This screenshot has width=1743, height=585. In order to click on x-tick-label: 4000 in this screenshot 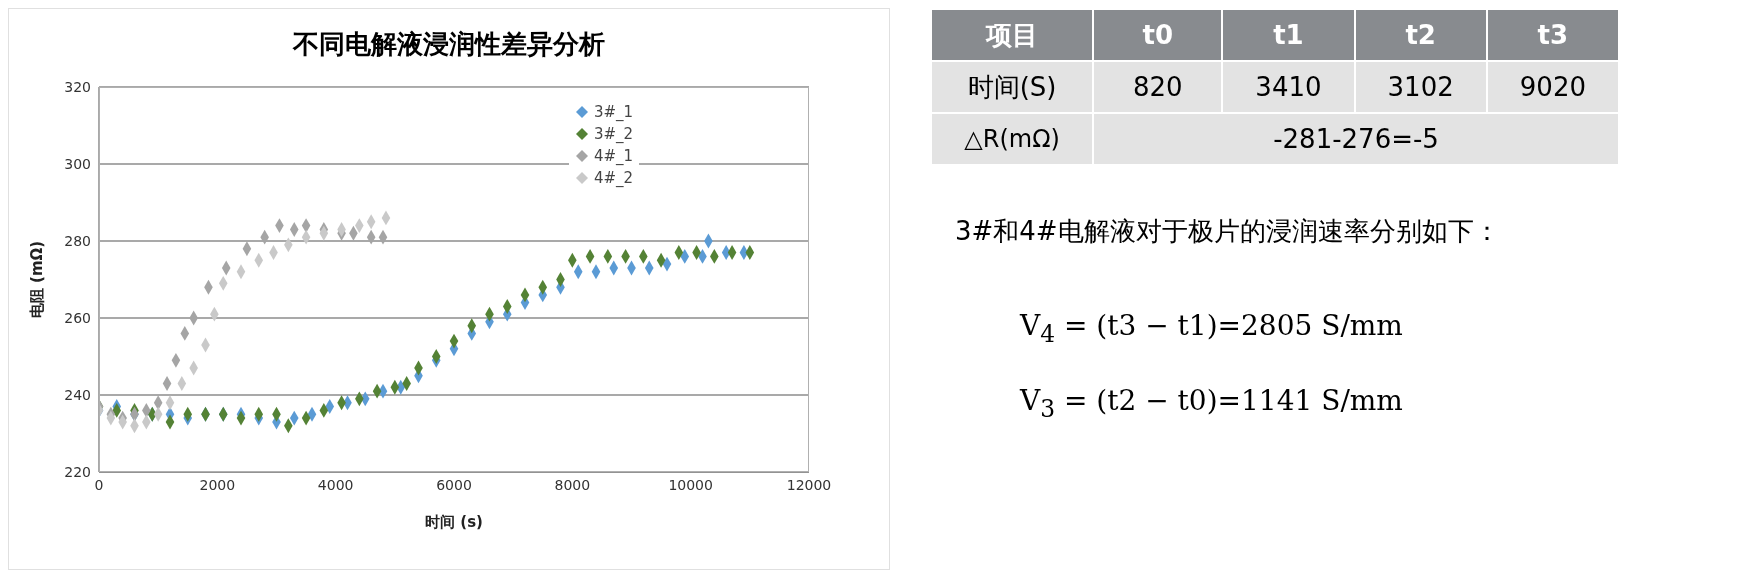, I will do `click(335, 484)`.